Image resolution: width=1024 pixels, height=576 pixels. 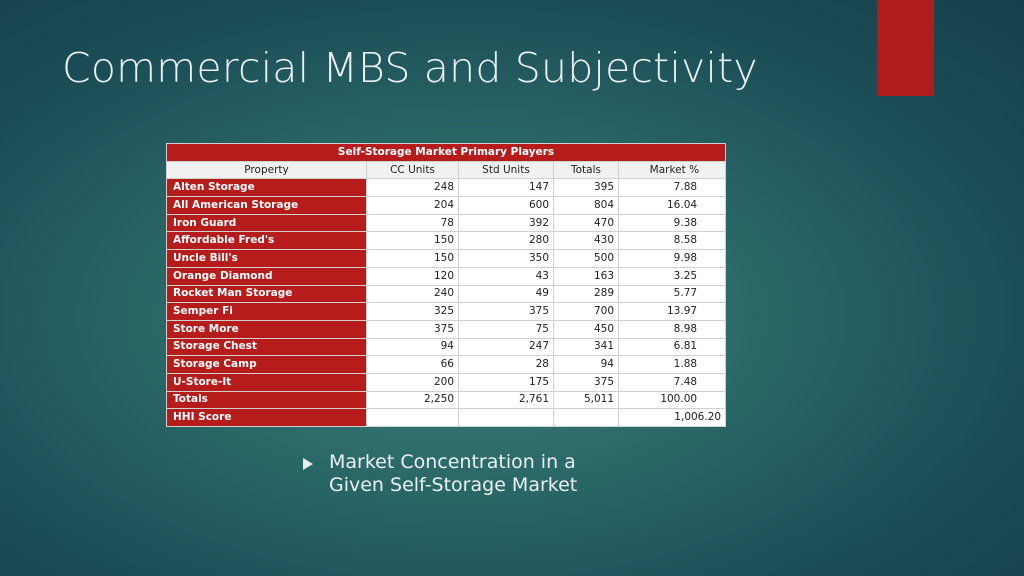 I want to click on row-market-percent: 7.88, so click(x=672, y=188).